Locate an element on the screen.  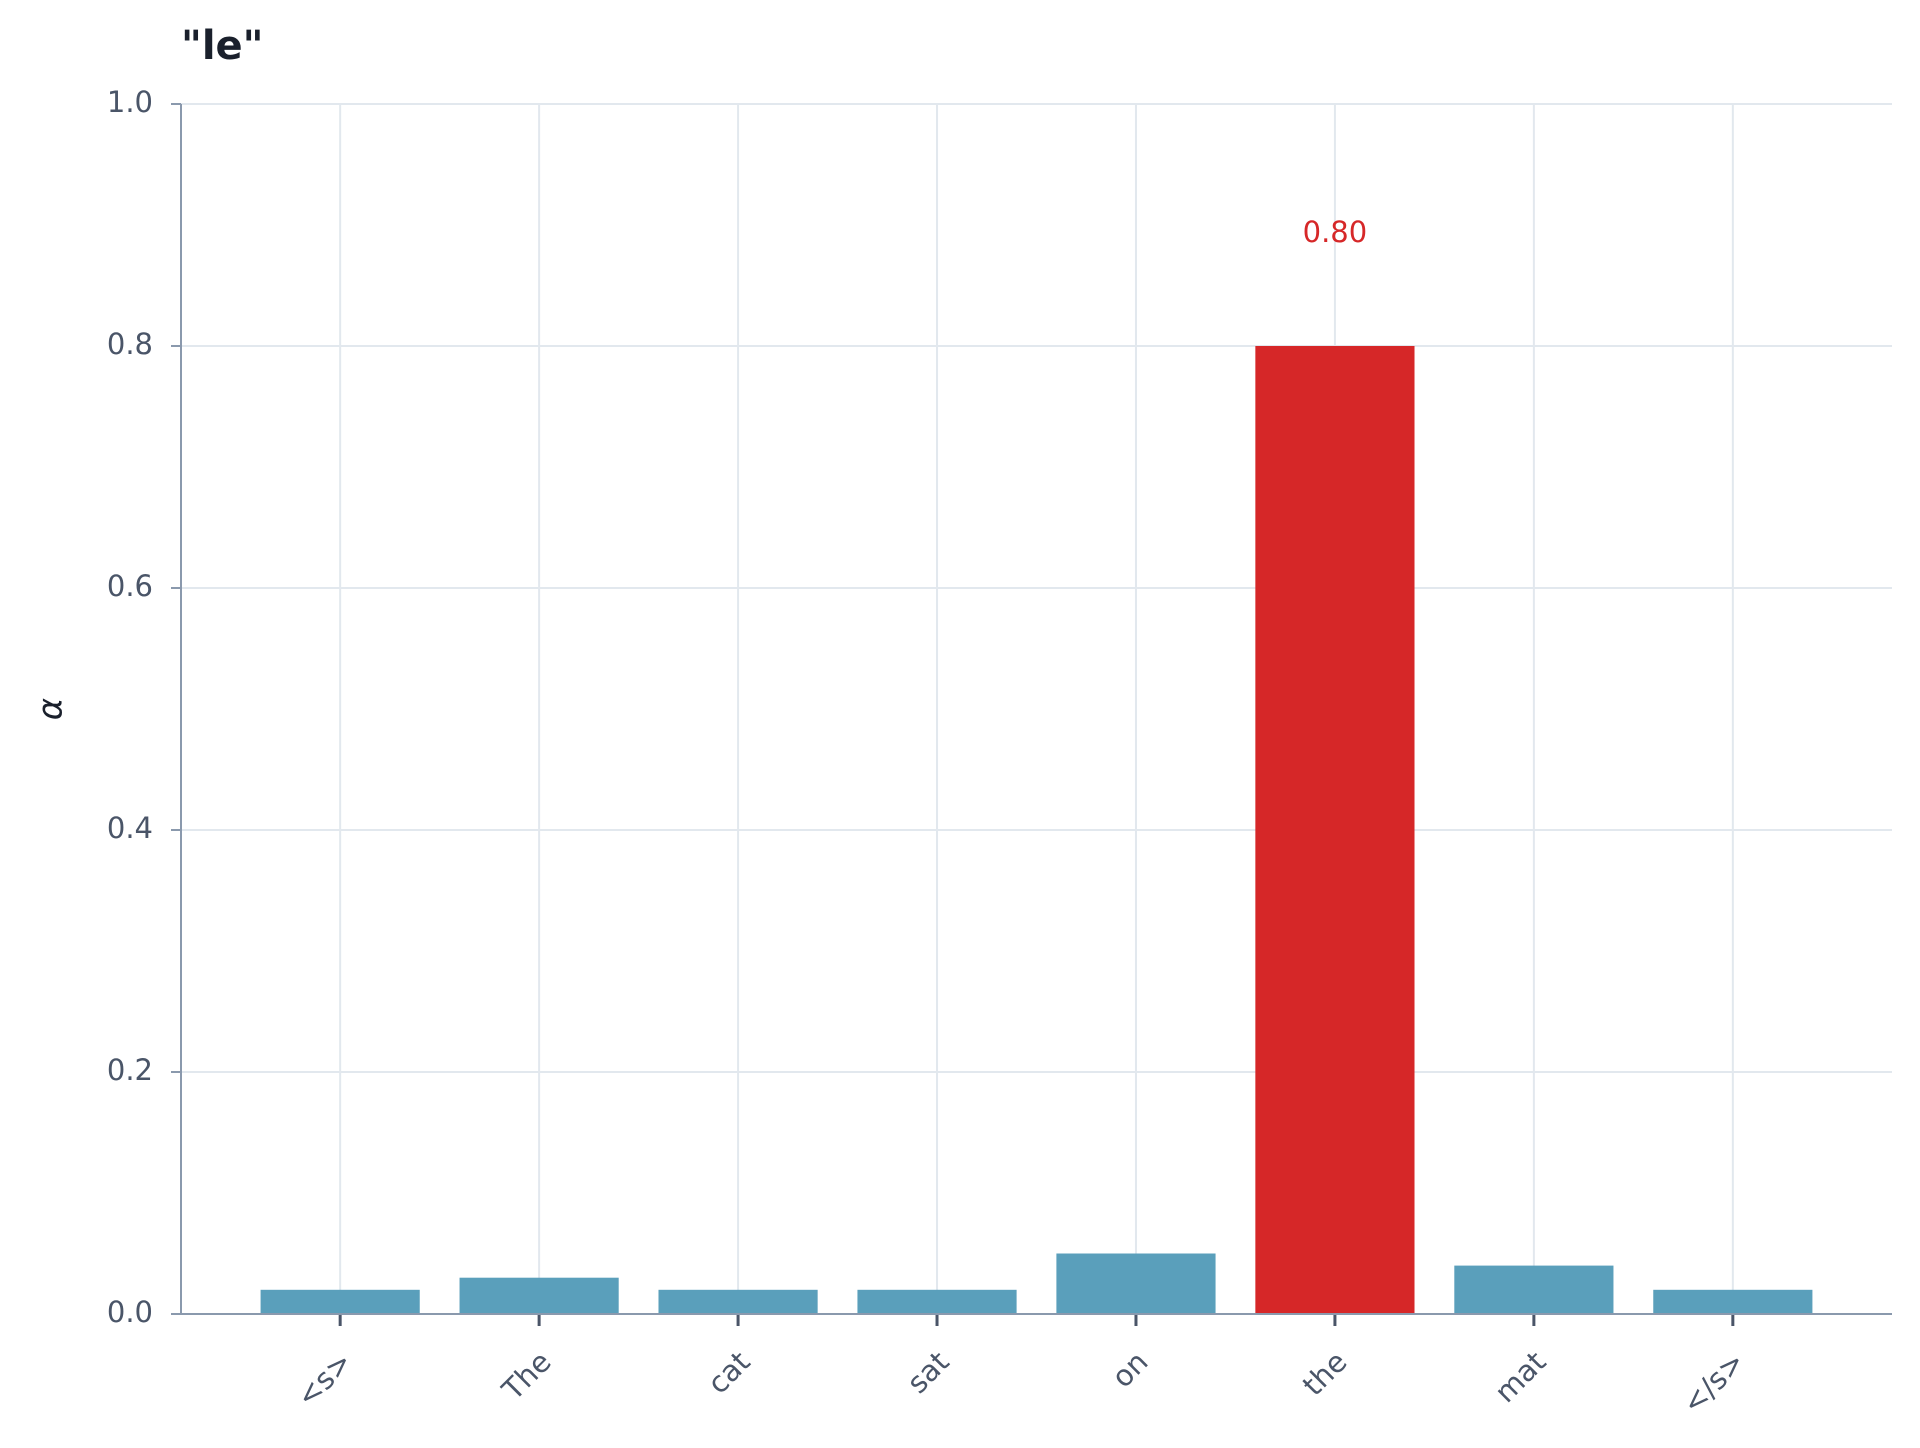
y-axis-label: α is located at coordinates (51, 709).